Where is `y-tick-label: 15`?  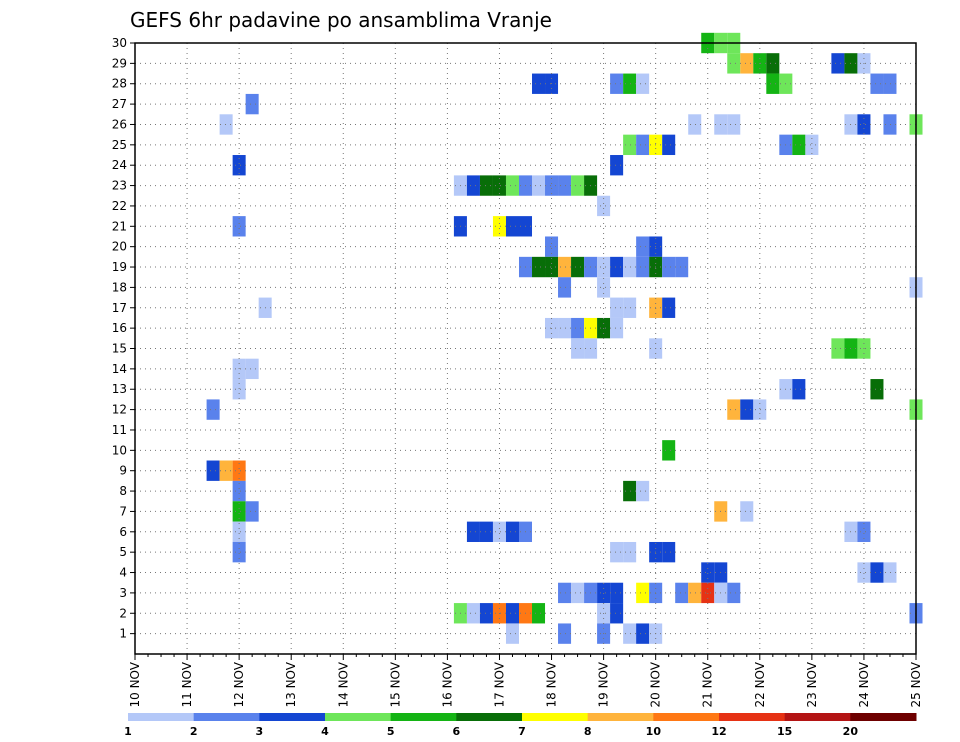 y-tick-label: 15 is located at coordinates (119, 349).